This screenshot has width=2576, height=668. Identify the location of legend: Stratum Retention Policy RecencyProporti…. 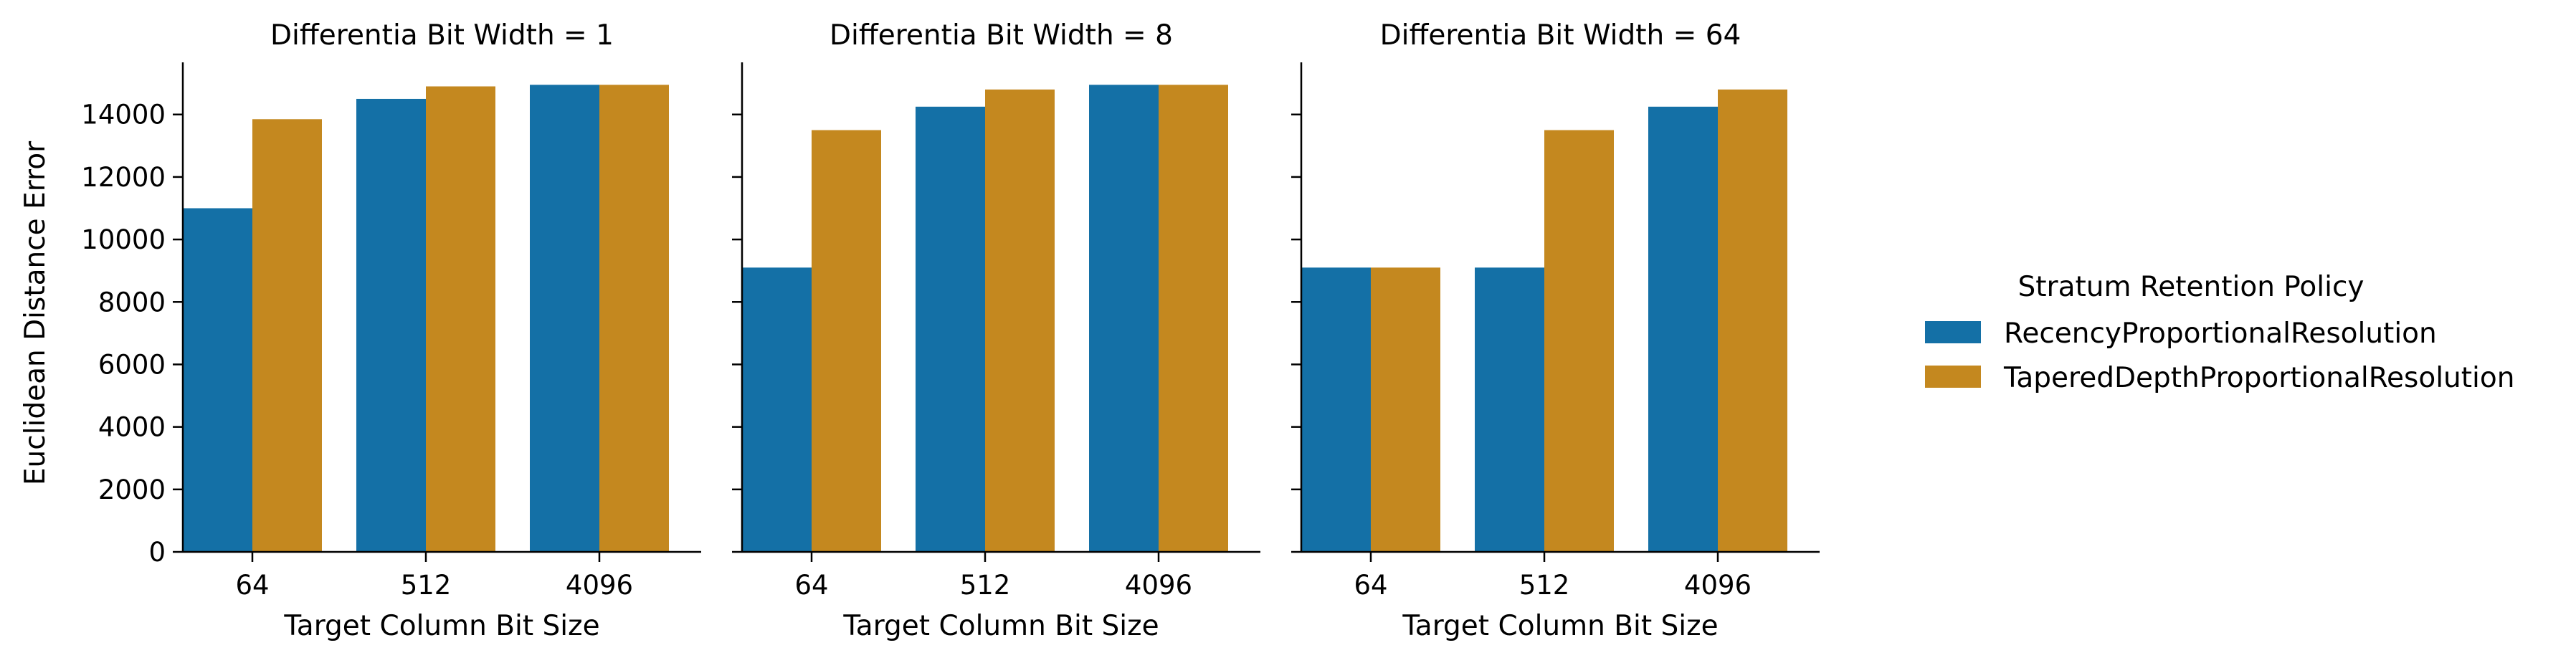
(2219, 333).